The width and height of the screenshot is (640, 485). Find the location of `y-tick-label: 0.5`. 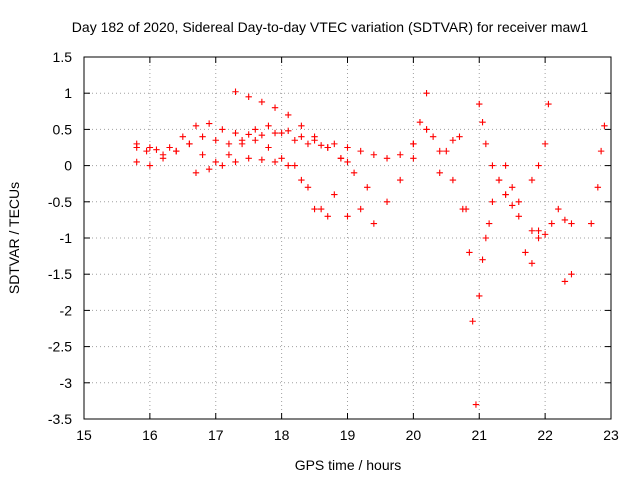

y-tick-label: 0.5 is located at coordinates (63, 129).